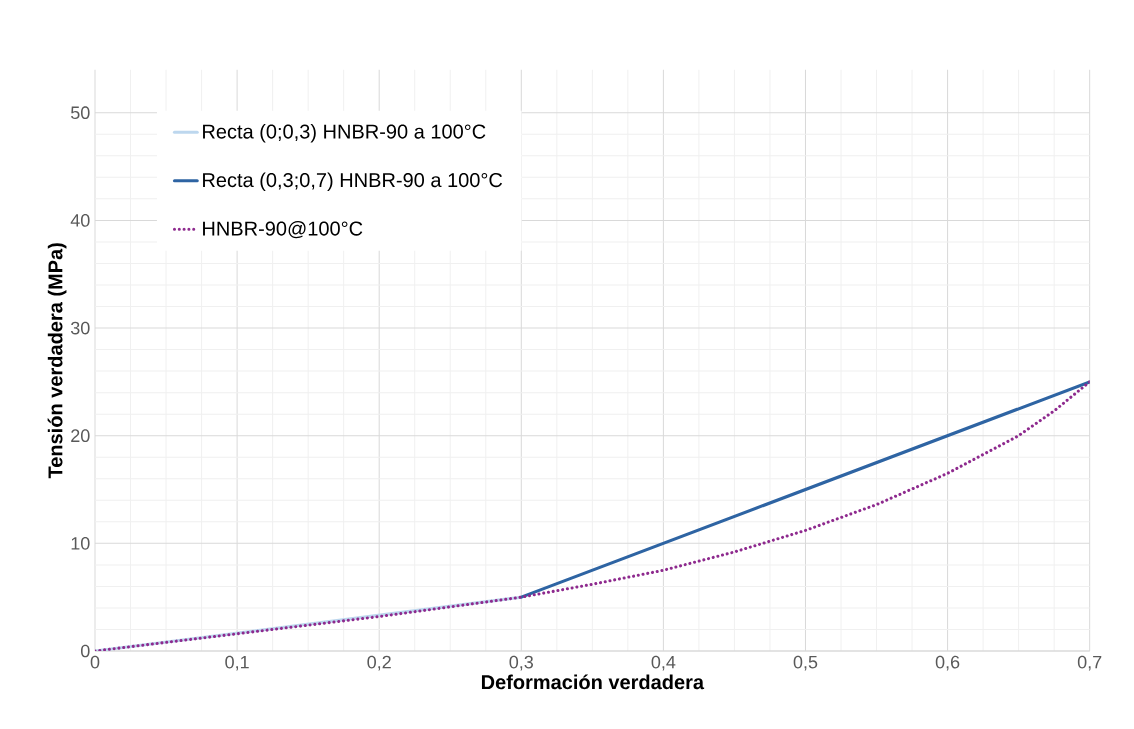 Image resolution: width=1134 pixels, height=729 pixels. Describe the element at coordinates (80, 436) in the screenshot. I see `y-tick-label: 20` at that location.